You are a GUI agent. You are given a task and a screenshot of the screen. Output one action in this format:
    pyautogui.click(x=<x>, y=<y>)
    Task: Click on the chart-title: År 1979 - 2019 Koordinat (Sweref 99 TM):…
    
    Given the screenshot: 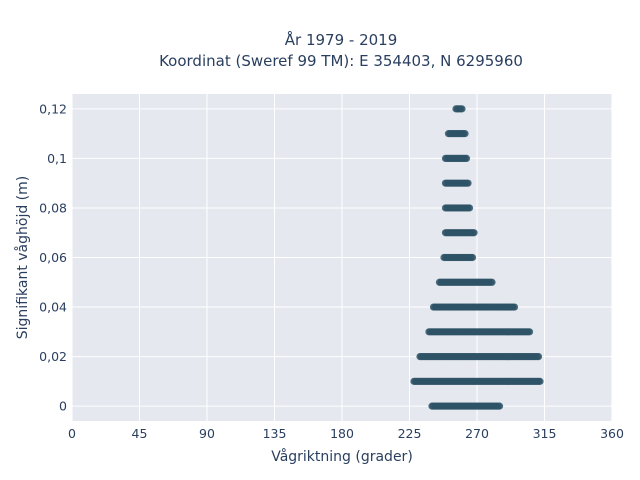 What is the action you would take?
    pyautogui.click(x=341, y=50)
    